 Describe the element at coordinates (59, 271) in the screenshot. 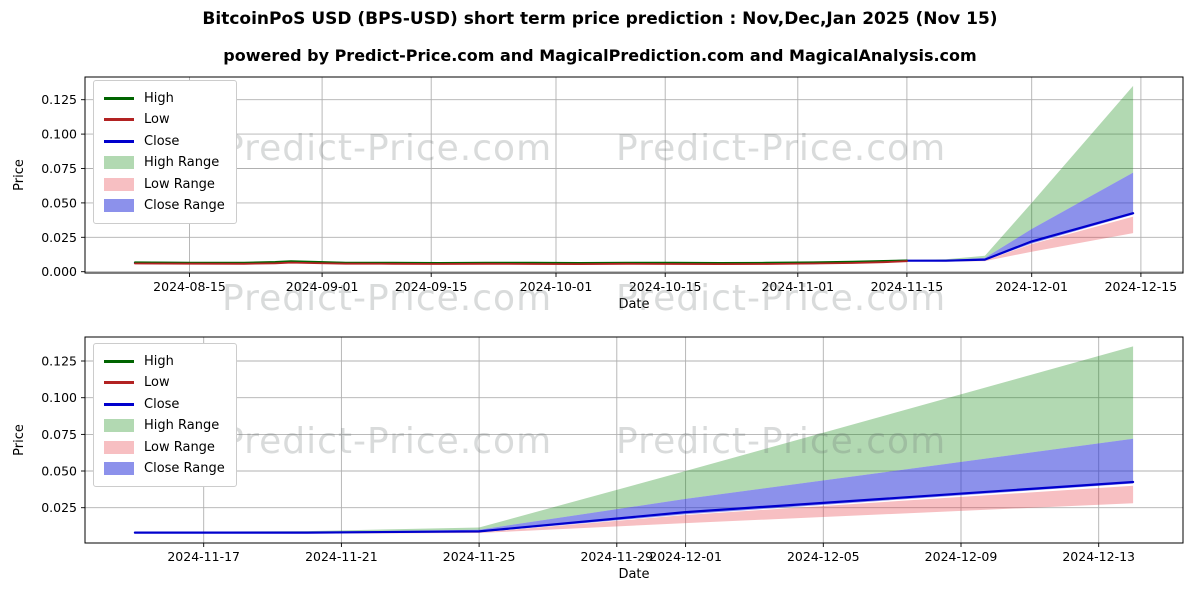

I see `y-tick-label: 0.000` at that location.